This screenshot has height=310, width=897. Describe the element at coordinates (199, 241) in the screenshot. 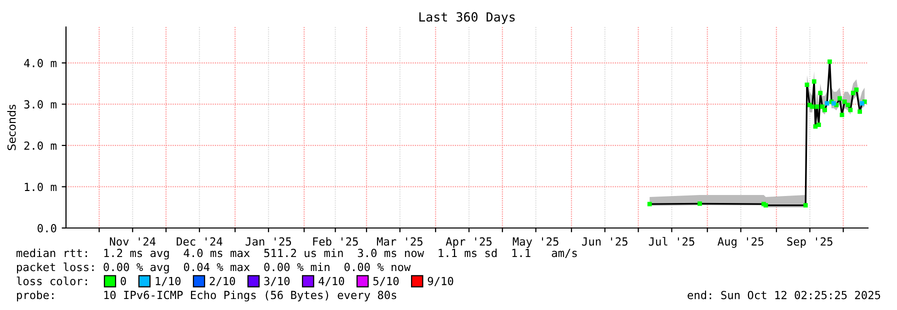

I see `x-tick-label: Dec '24` at that location.